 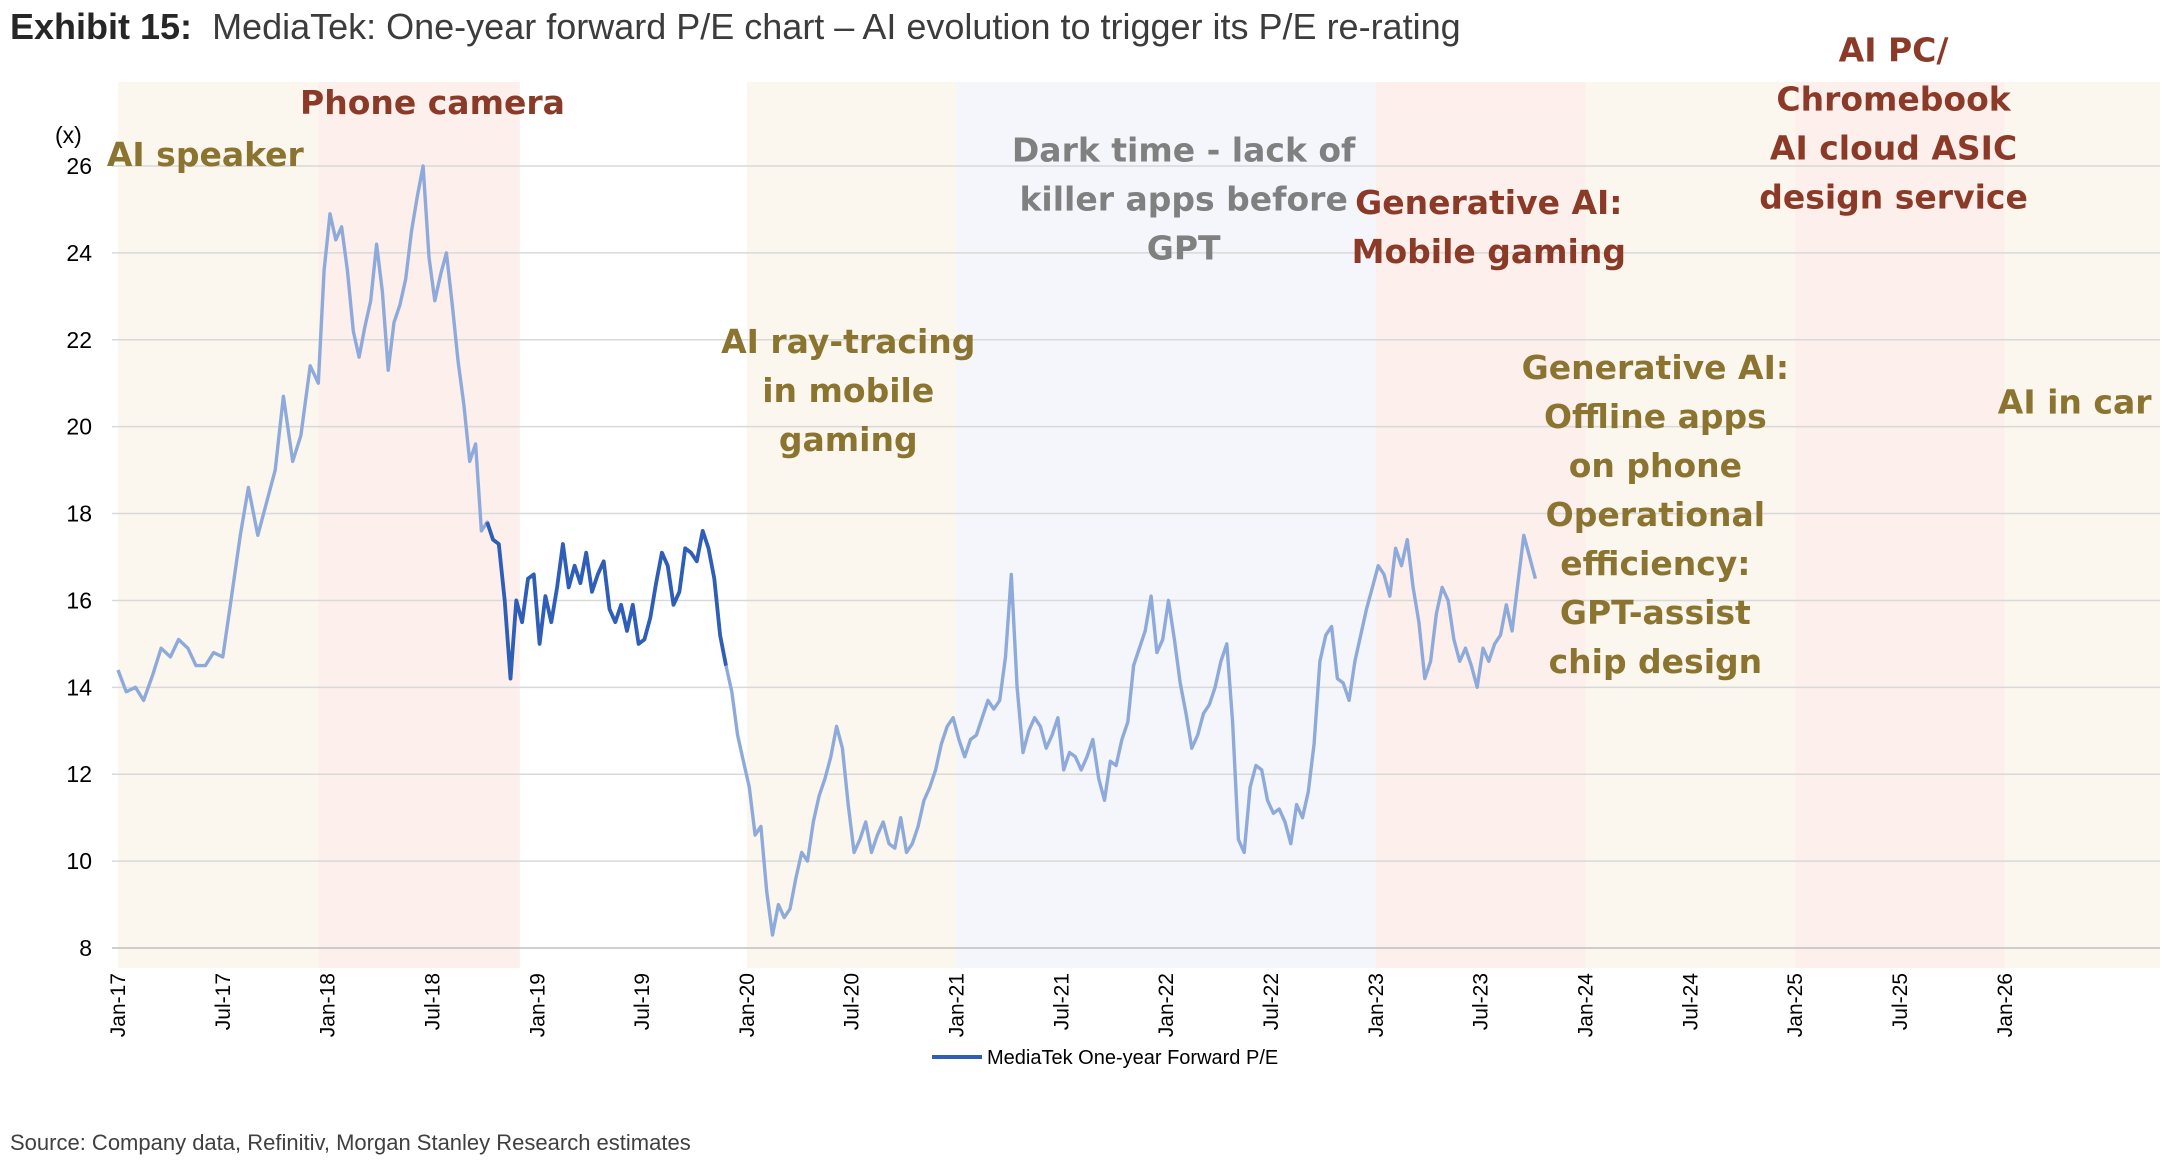 I want to click on x-tick-label: Jul-23, so click(x=1481, y=1001).